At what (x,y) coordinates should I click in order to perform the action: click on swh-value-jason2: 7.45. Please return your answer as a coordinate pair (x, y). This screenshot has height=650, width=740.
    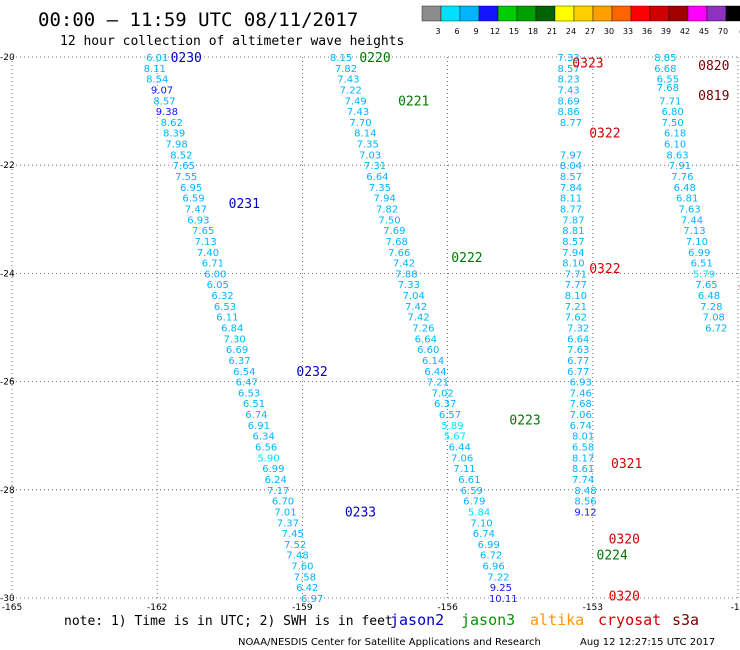
    Looking at the image, I should click on (293, 534).